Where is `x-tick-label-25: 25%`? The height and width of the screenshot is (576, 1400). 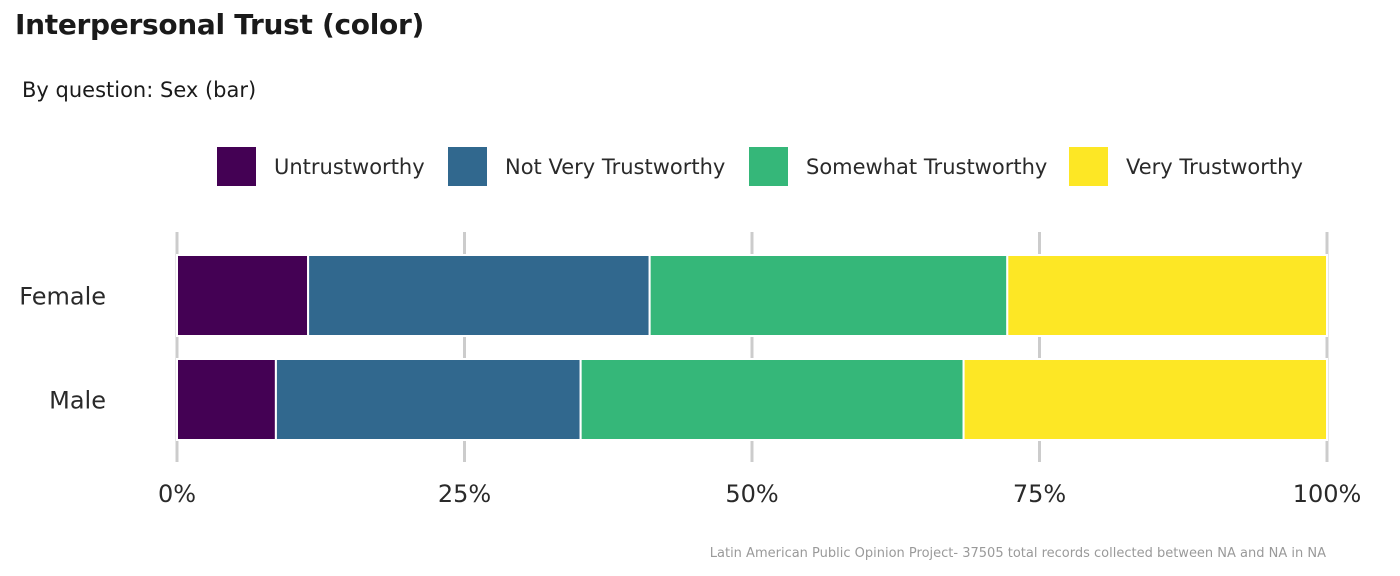 x-tick-label-25: 25% is located at coordinates (464, 494).